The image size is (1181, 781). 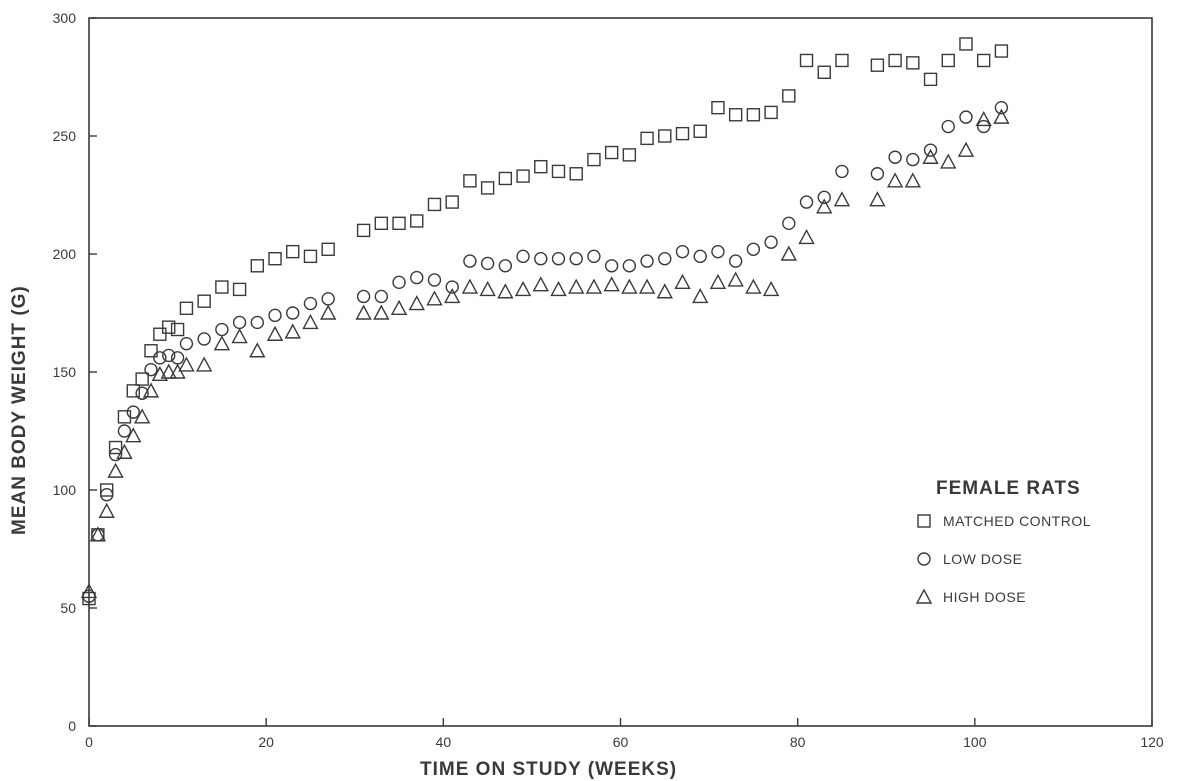 What do you see at coordinates (548, 769) in the screenshot?
I see `x-axis-title: TIME ON STUDY (WEEKS)` at bounding box center [548, 769].